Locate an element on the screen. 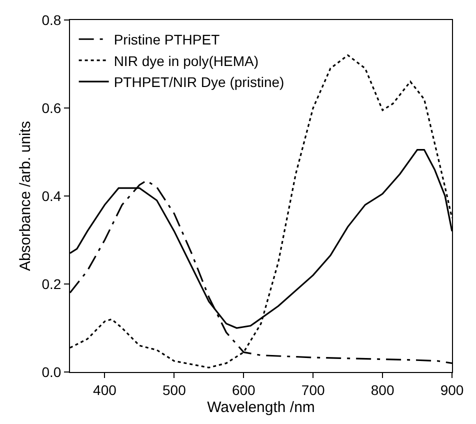 Image resolution: width=476 pixels, height=424 pixels. legend-label: Pristine PTHPET is located at coordinates (167, 40).